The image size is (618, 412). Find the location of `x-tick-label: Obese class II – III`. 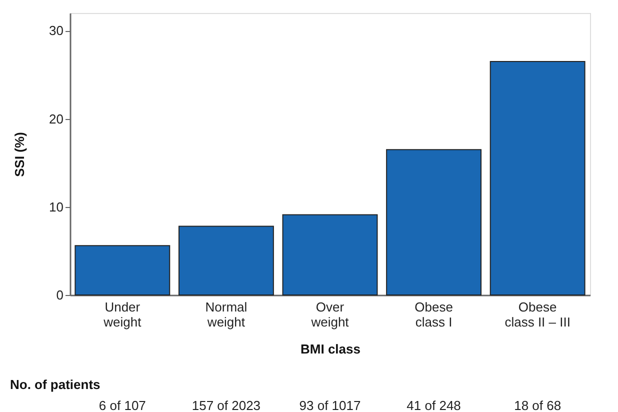

x-tick-label: Obese class II – III is located at coordinates (537, 315).